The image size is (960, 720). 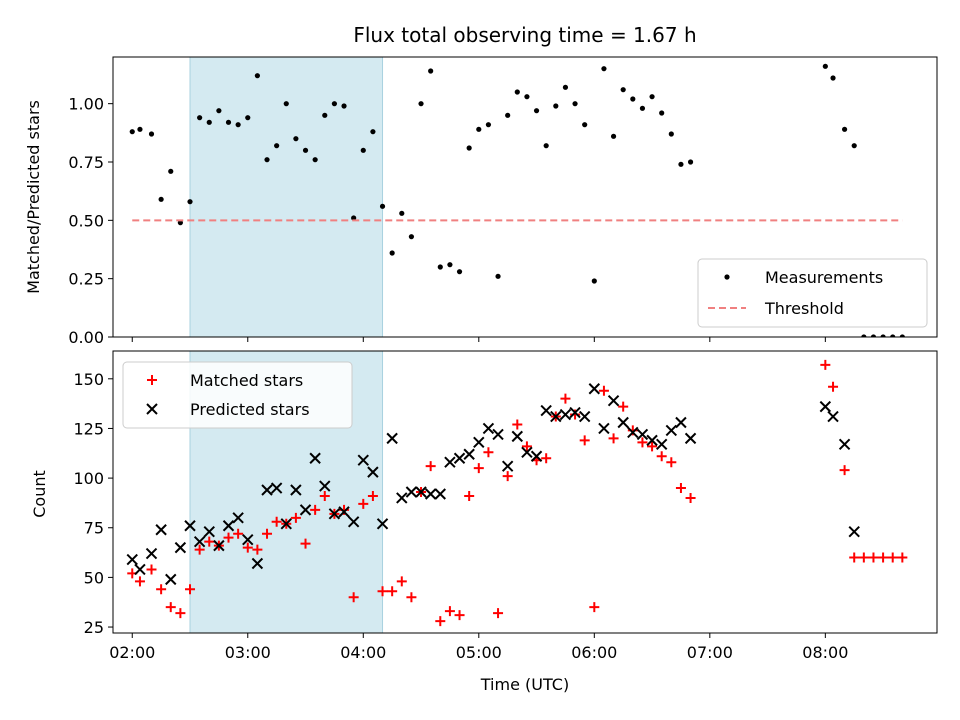 I want to click on y-tick-label: 125, so click(x=88, y=428).